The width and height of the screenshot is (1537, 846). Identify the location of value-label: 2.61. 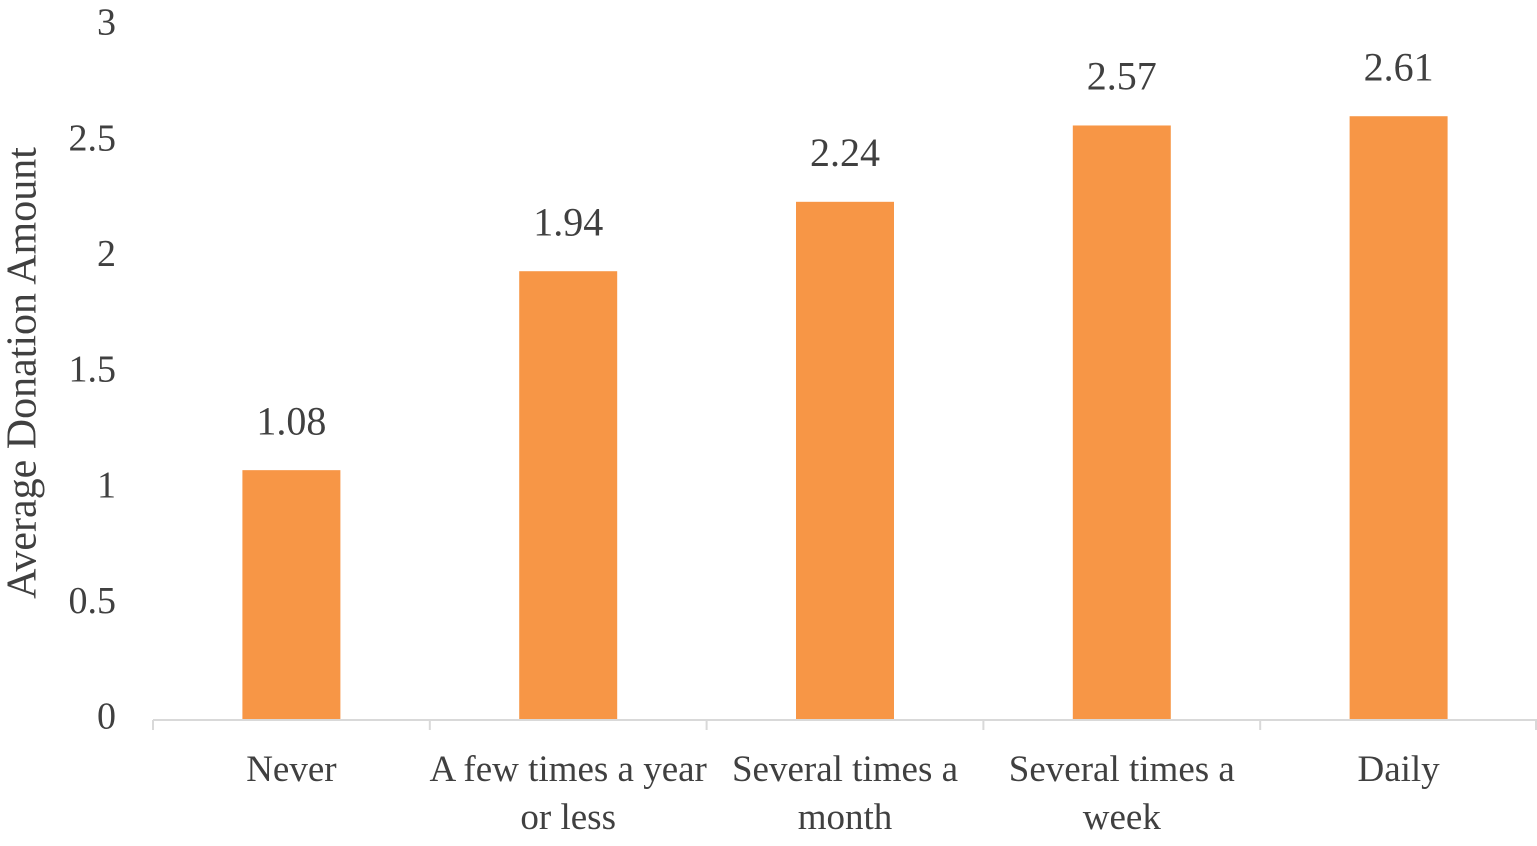
(1399, 66).